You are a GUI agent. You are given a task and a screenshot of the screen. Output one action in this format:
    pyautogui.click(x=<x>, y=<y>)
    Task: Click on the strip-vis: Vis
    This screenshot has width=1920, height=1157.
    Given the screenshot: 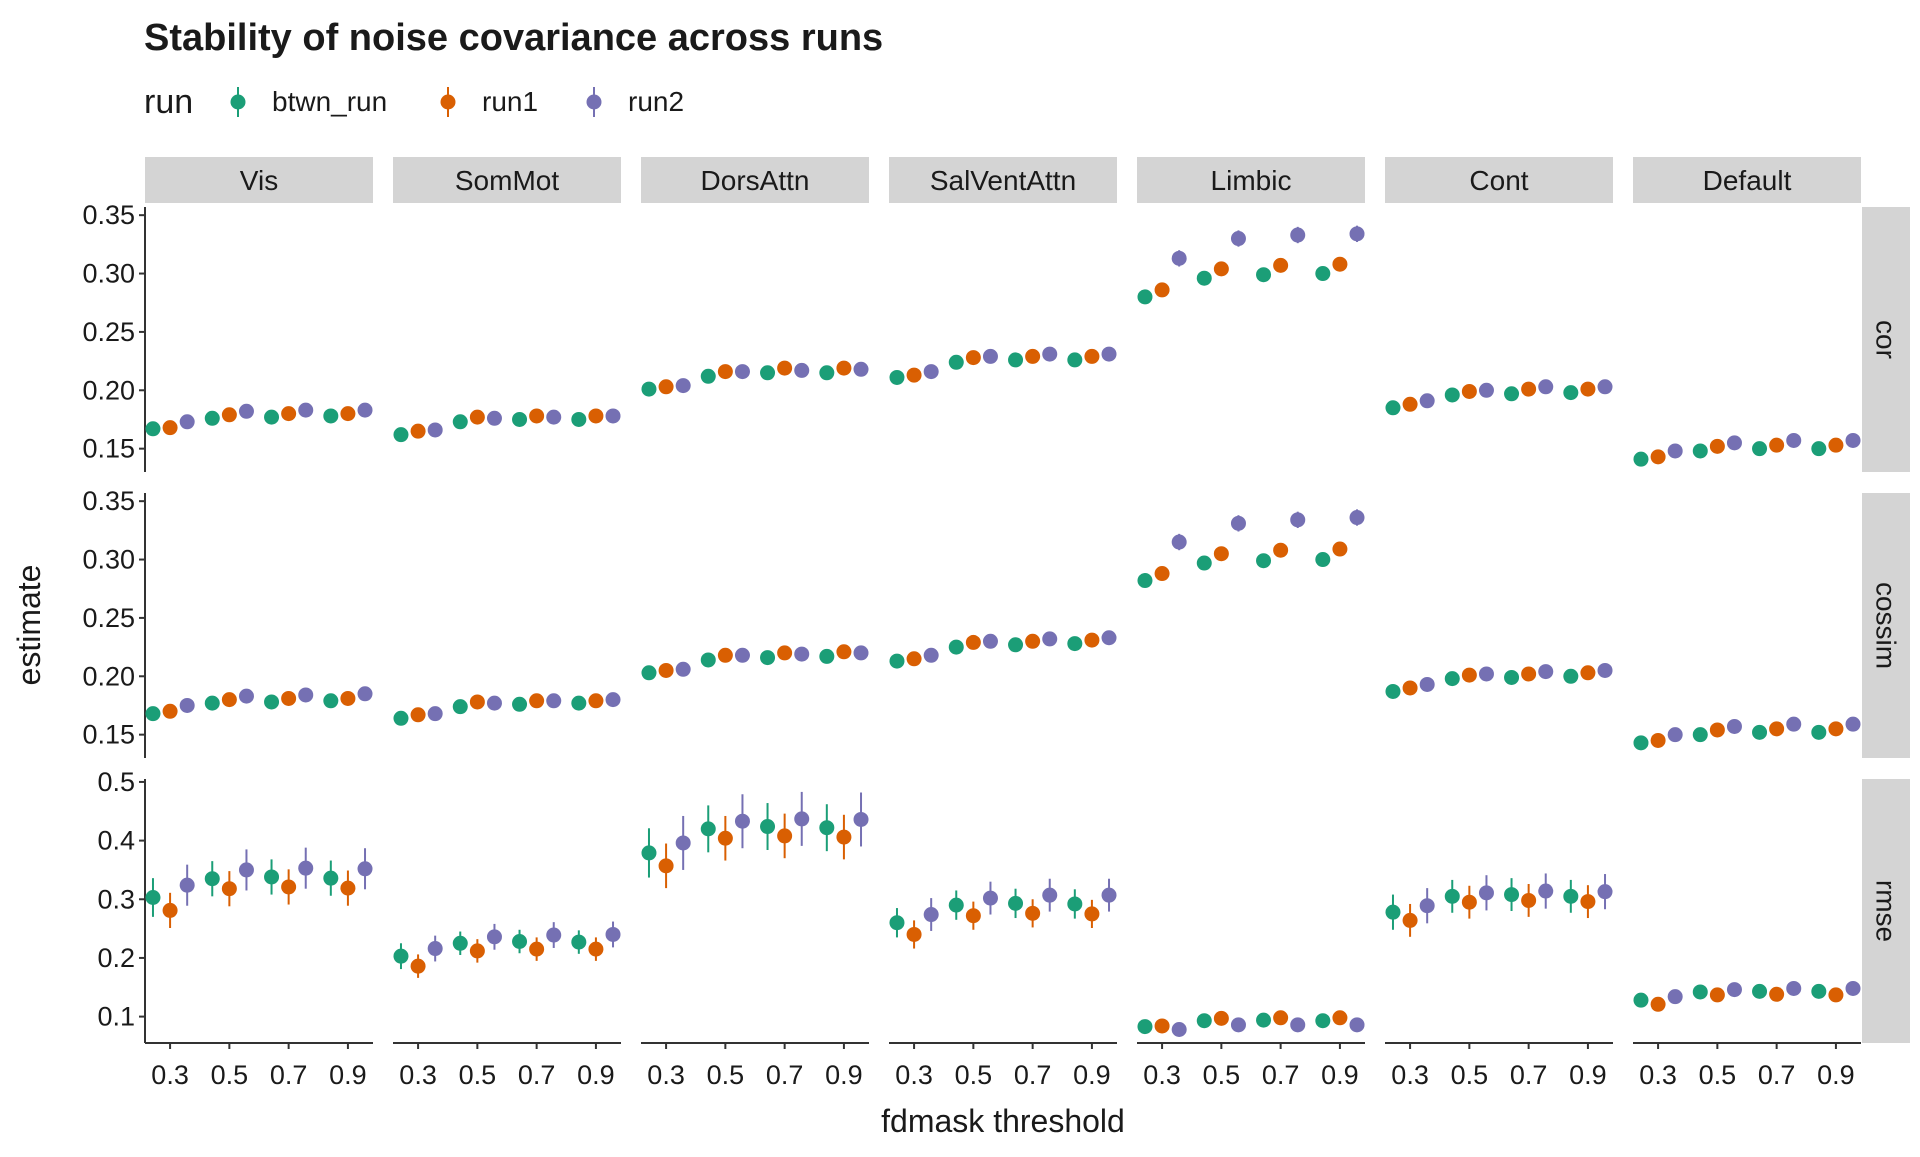 What is the action you would take?
    pyautogui.click(x=259, y=180)
    